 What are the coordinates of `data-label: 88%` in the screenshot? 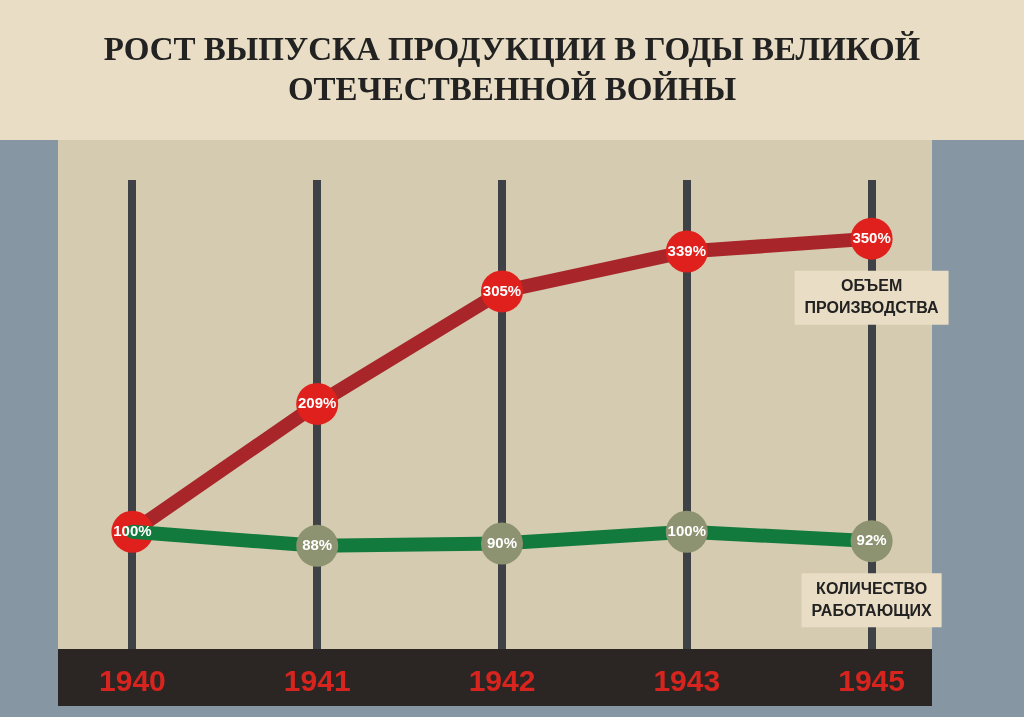 It's located at (317, 544).